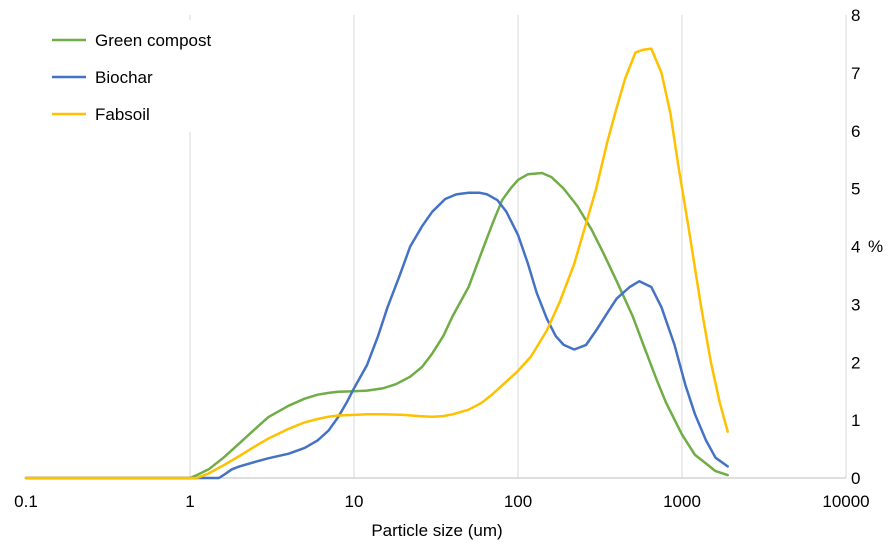 The width and height of the screenshot is (894, 545). I want to click on legend-label: Biochar, so click(124, 77).